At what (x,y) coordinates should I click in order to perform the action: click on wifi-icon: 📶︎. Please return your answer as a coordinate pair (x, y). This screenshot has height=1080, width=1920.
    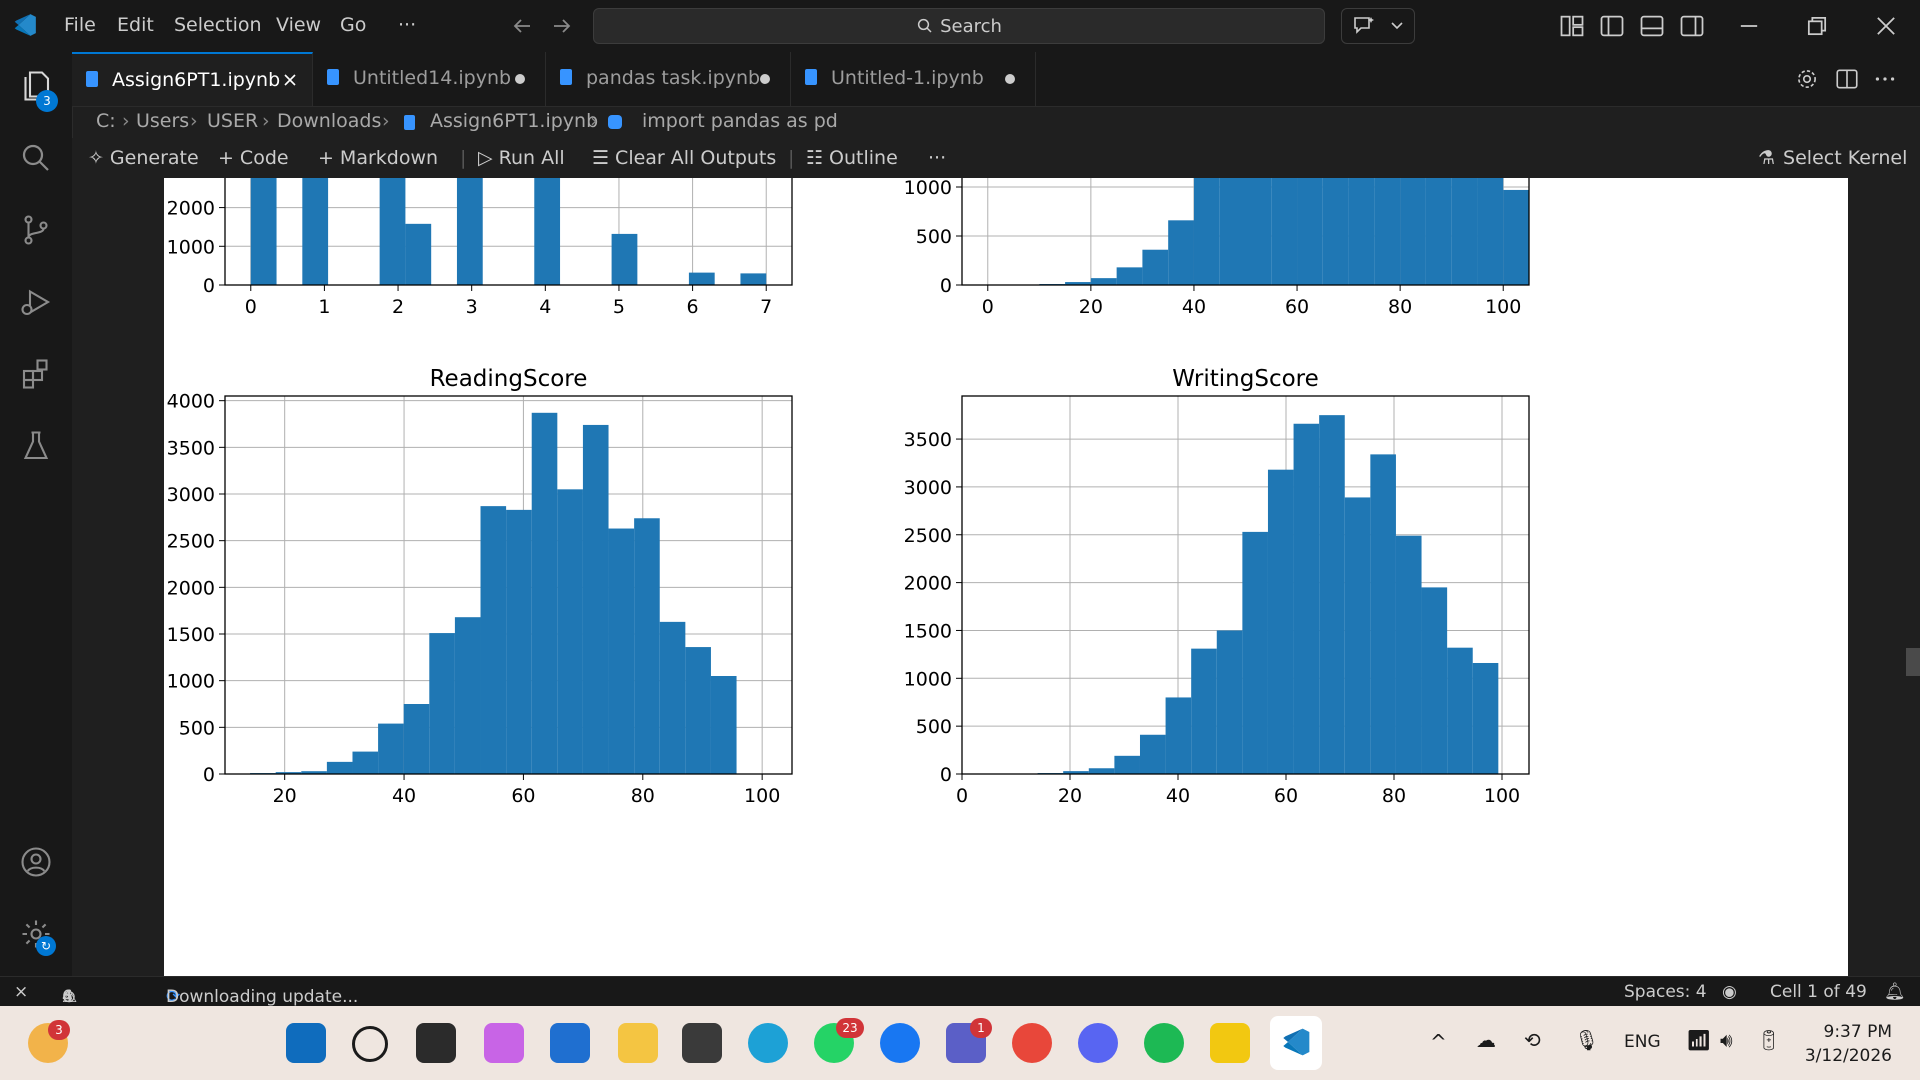
    Looking at the image, I should click on (1699, 1040).